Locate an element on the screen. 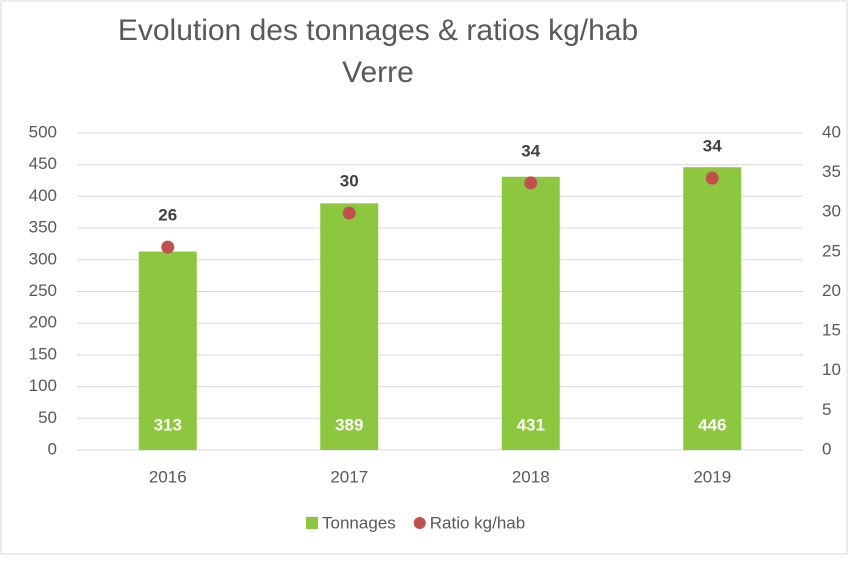  y-tick-label: 400 is located at coordinates (43, 195).